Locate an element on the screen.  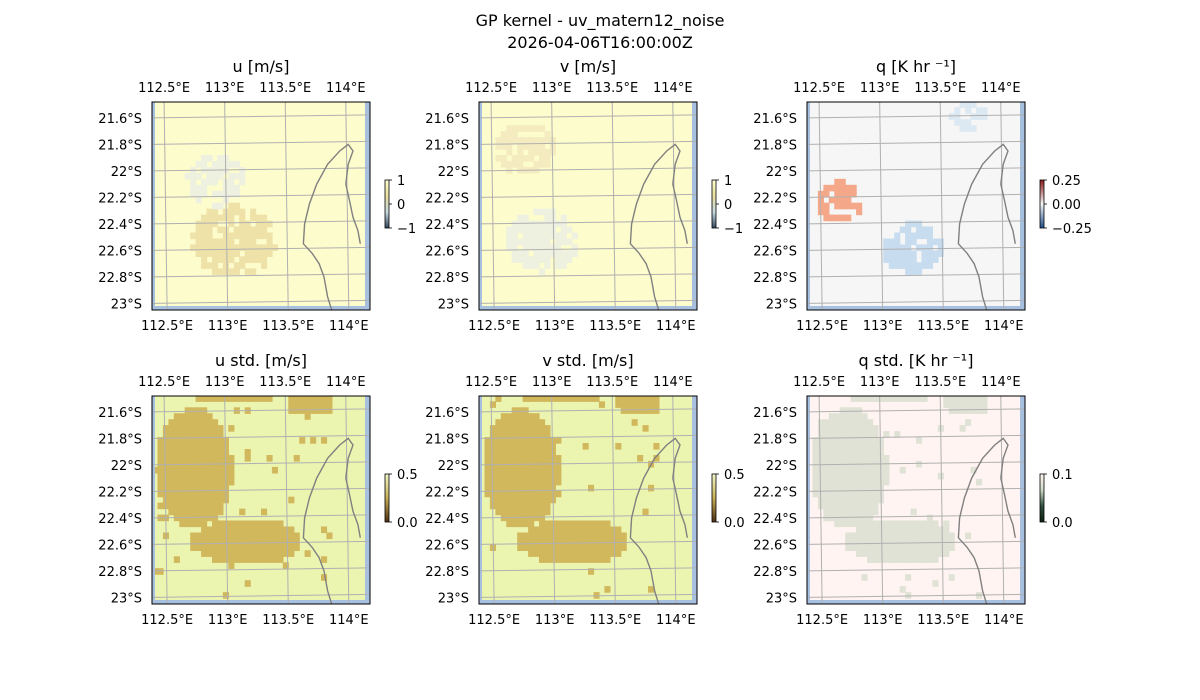
ocean-edge-right is located at coordinates (1022, 500).